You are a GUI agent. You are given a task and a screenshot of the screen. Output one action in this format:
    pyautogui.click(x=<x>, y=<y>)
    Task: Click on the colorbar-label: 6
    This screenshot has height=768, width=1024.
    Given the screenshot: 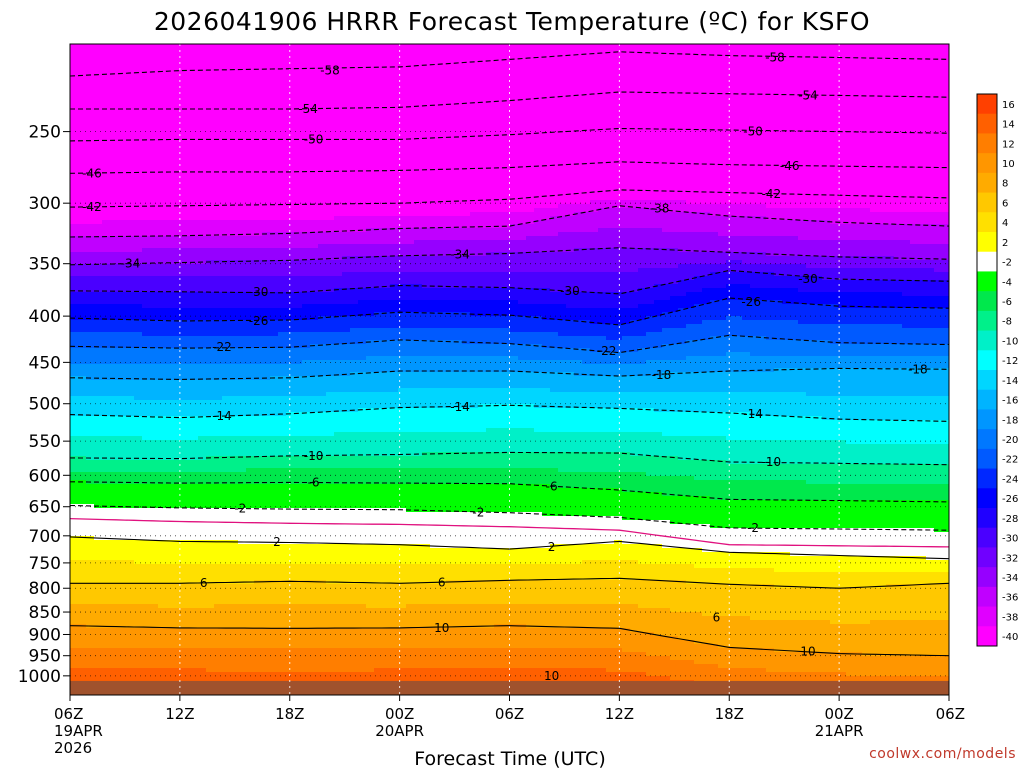 What is the action you would take?
    pyautogui.click(x=1005, y=203)
    